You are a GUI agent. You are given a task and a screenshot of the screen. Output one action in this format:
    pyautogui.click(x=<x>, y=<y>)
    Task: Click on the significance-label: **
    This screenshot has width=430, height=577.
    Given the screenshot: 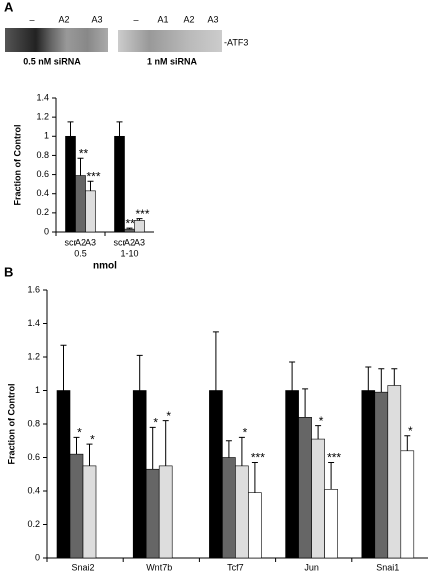 What is the action you would take?
    pyautogui.click(x=84, y=153)
    